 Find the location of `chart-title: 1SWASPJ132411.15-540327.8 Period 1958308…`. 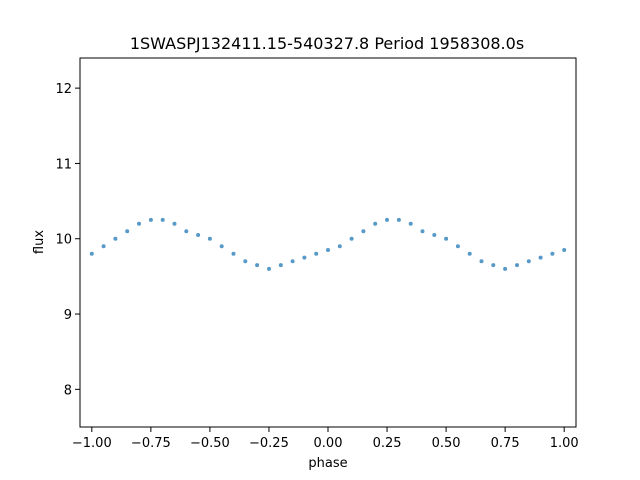

chart-title: 1SWASPJ132411.15-540327.8 Period 1958308… is located at coordinates (327, 43).